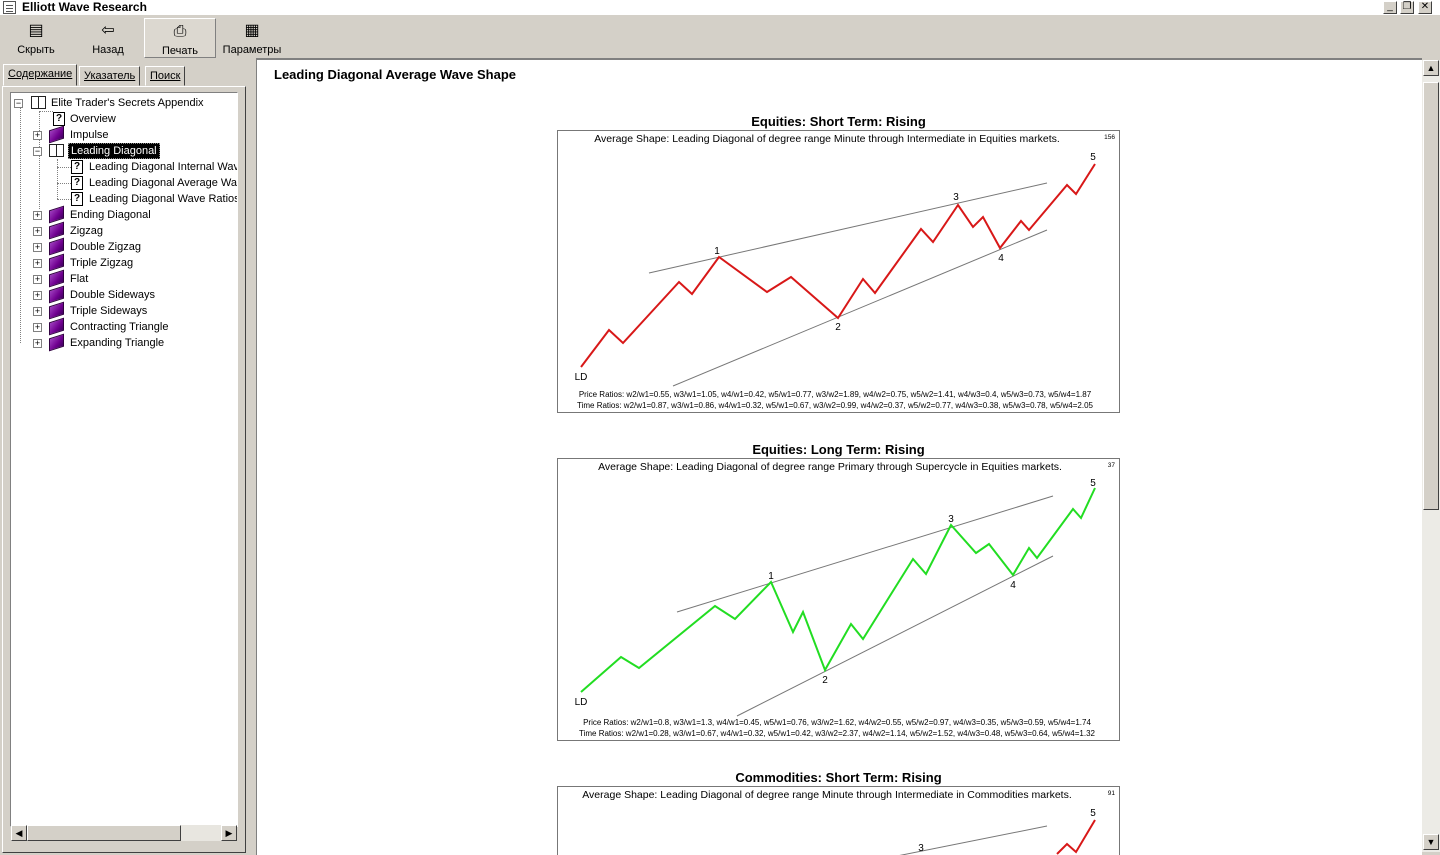  What do you see at coordinates (108, 50) in the screenshot?
I see `back-button-label: Назад` at bounding box center [108, 50].